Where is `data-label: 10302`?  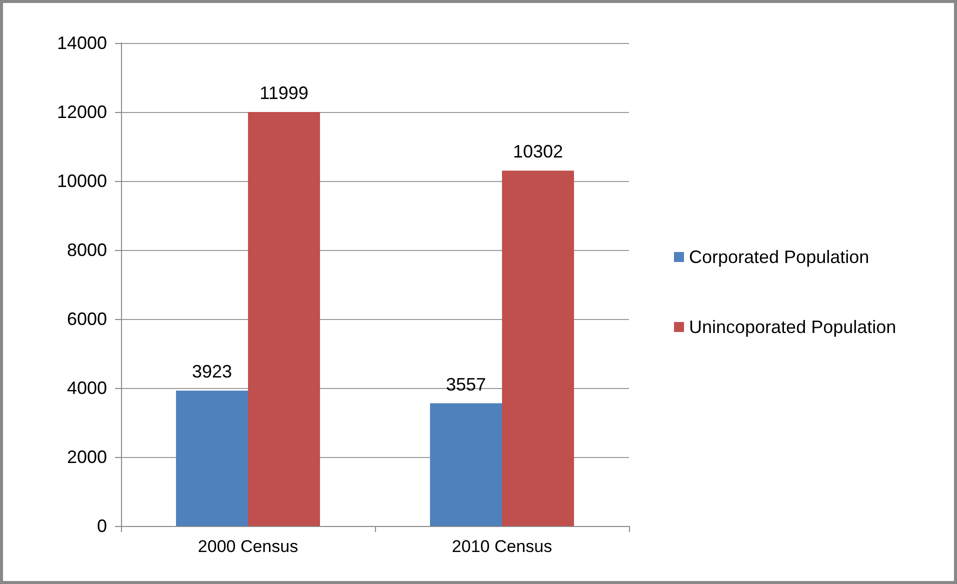
data-label: 10302 is located at coordinates (538, 152).